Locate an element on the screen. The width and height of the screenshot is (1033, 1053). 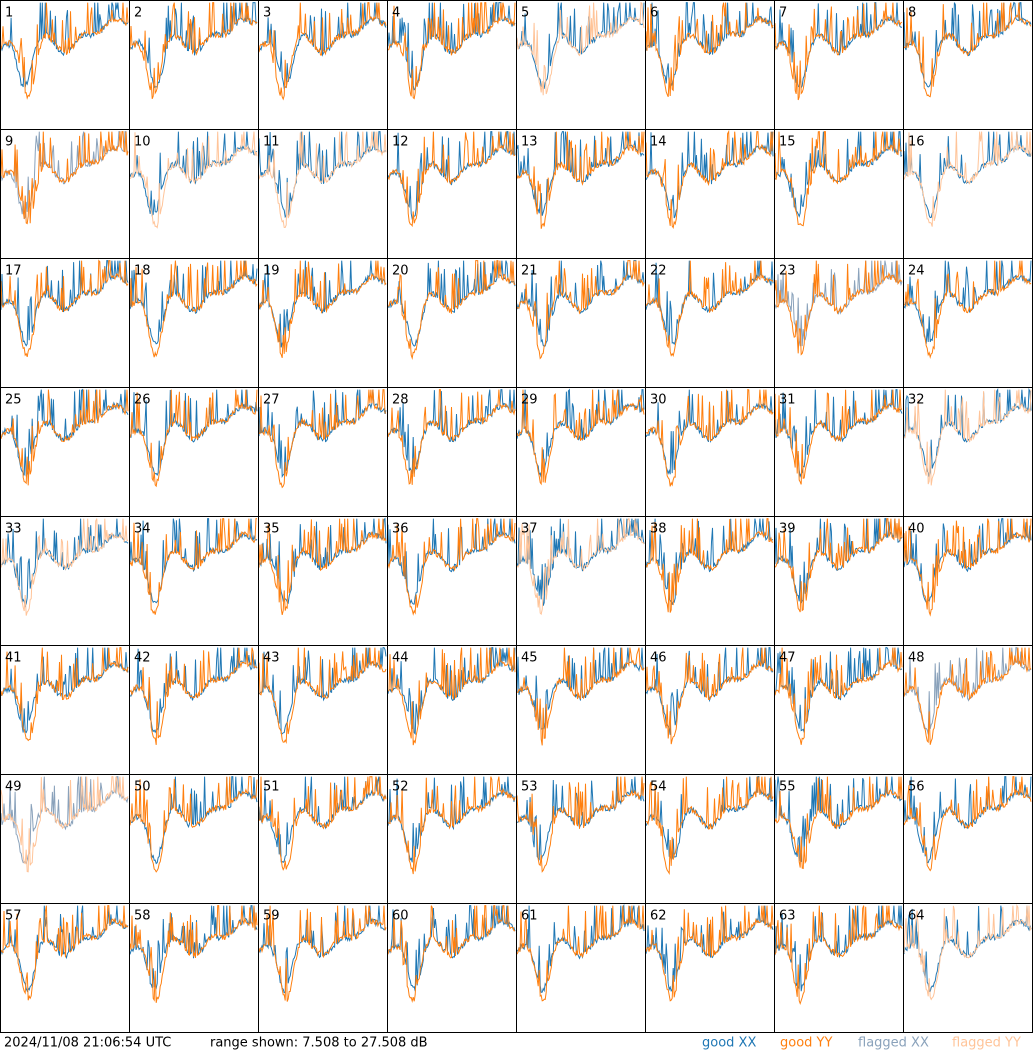
panel-label: 21 is located at coordinates (529, 271).